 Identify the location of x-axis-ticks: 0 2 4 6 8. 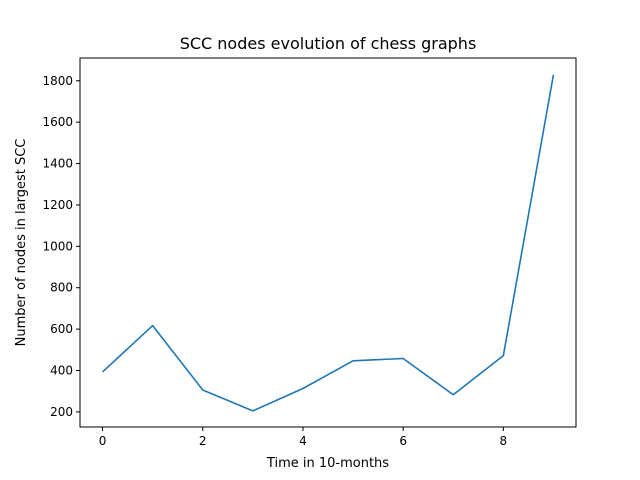
(303, 437).